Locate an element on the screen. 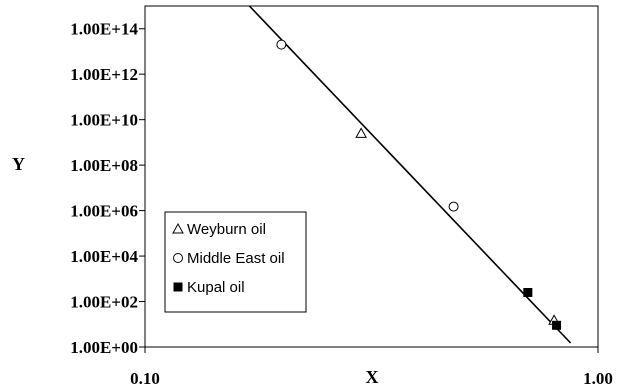  y-axis-title: Y is located at coordinates (18, 164).